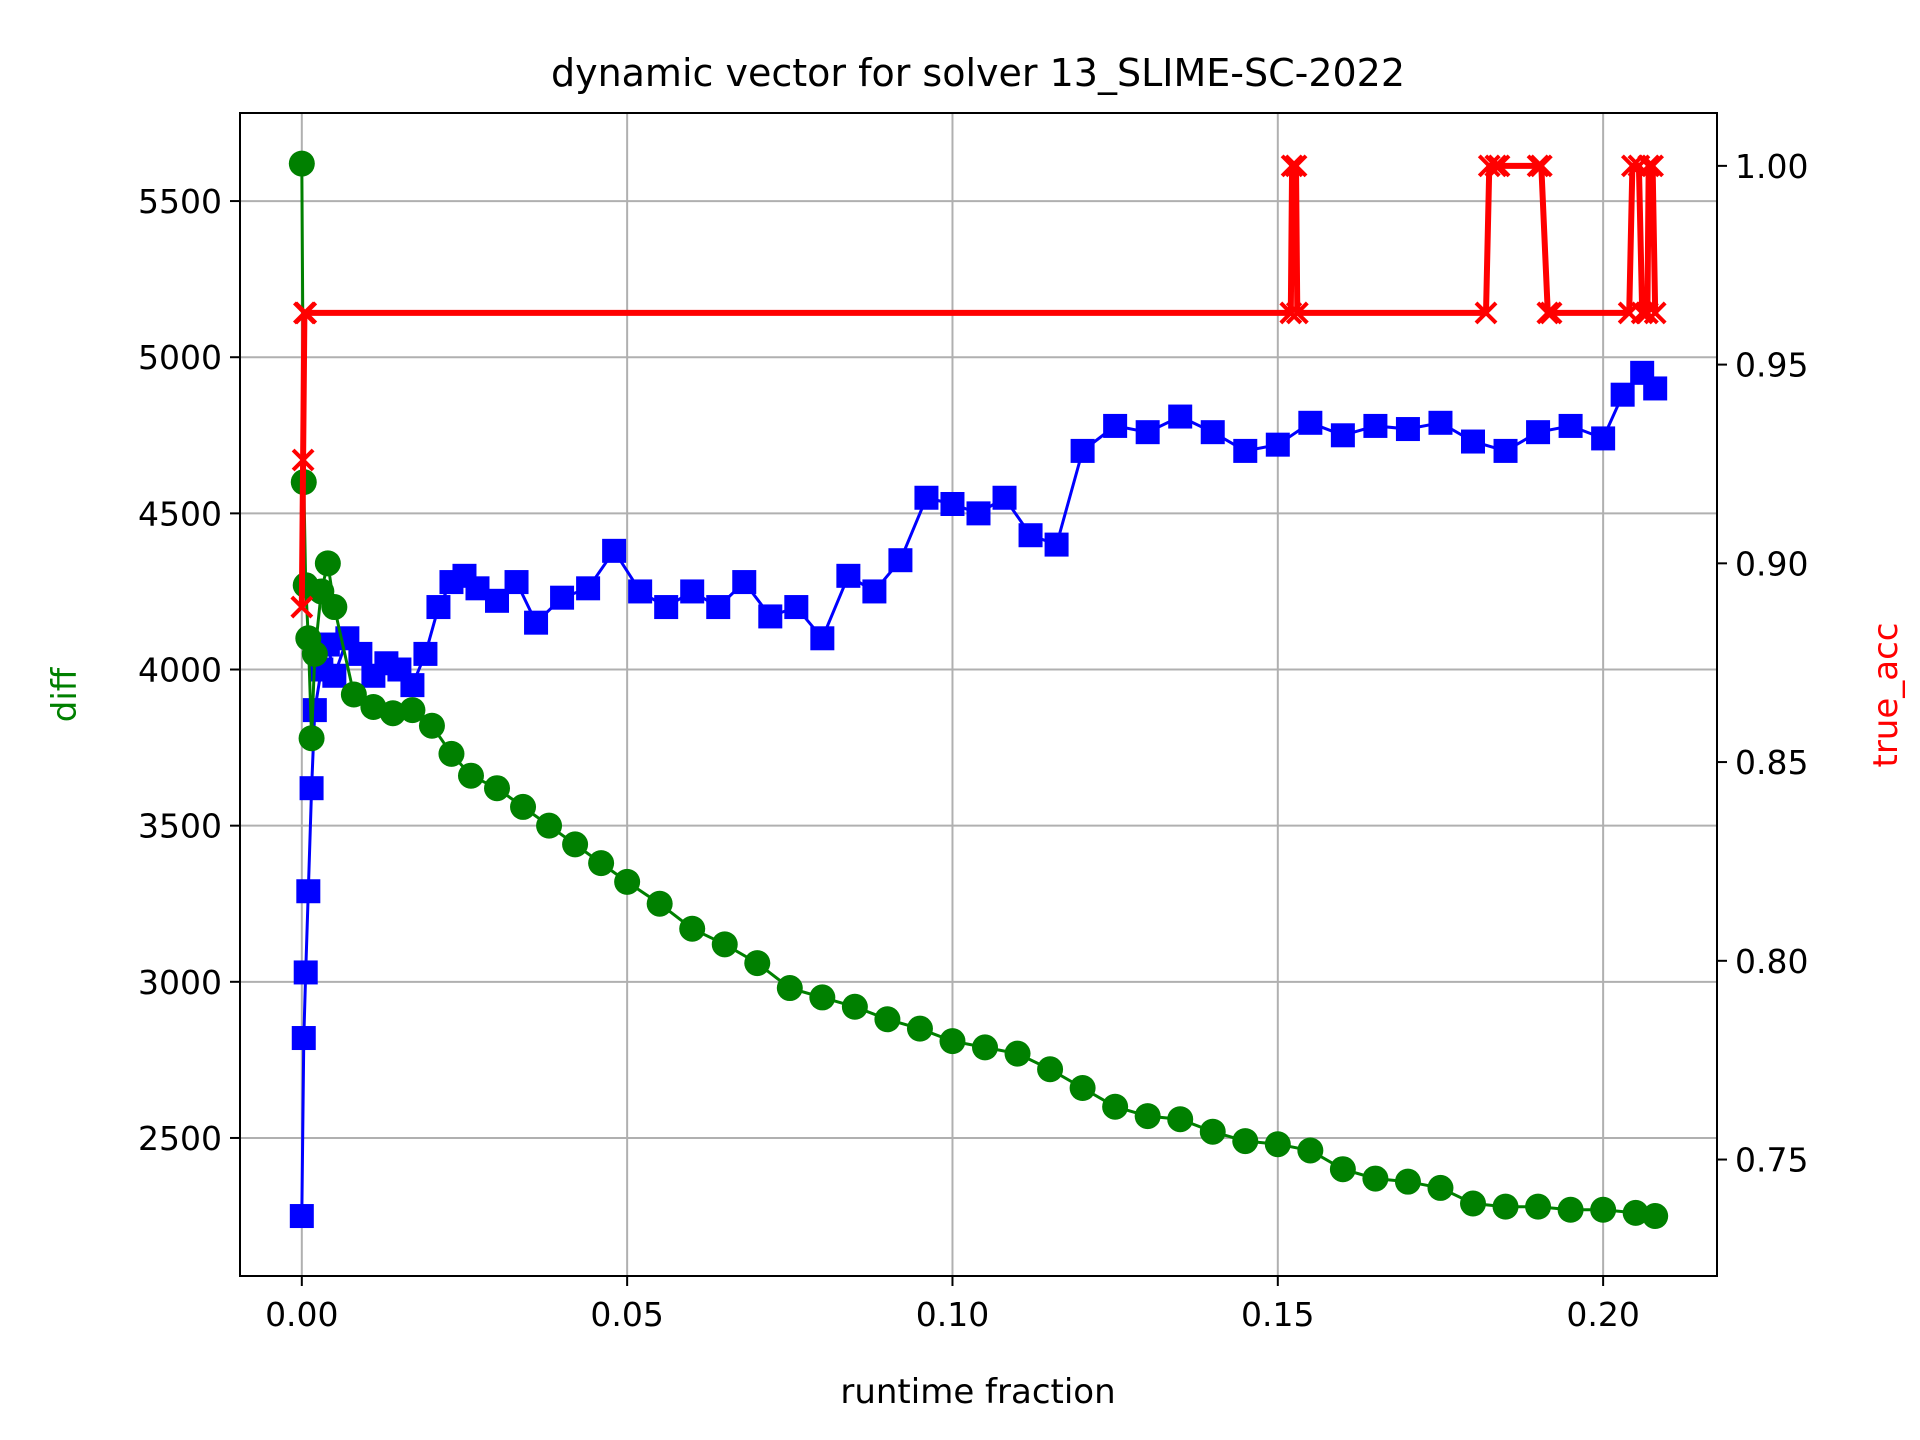  I want to click on right-y-tick-label: 0.95, so click(1771, 365).